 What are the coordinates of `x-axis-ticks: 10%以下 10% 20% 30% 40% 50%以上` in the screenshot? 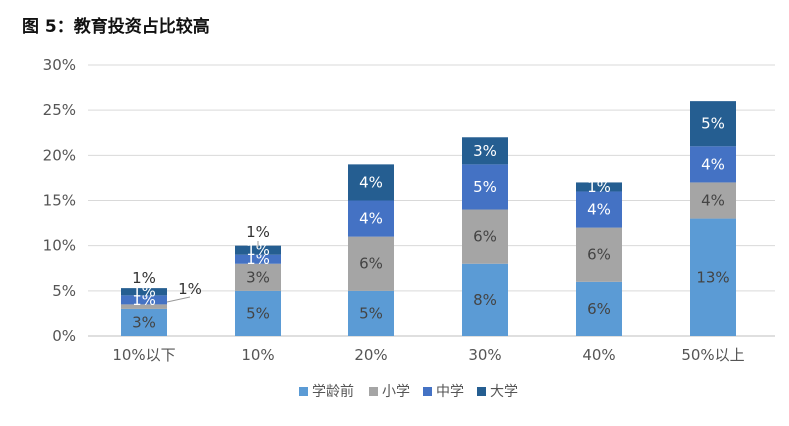 It's located at (428, 355).